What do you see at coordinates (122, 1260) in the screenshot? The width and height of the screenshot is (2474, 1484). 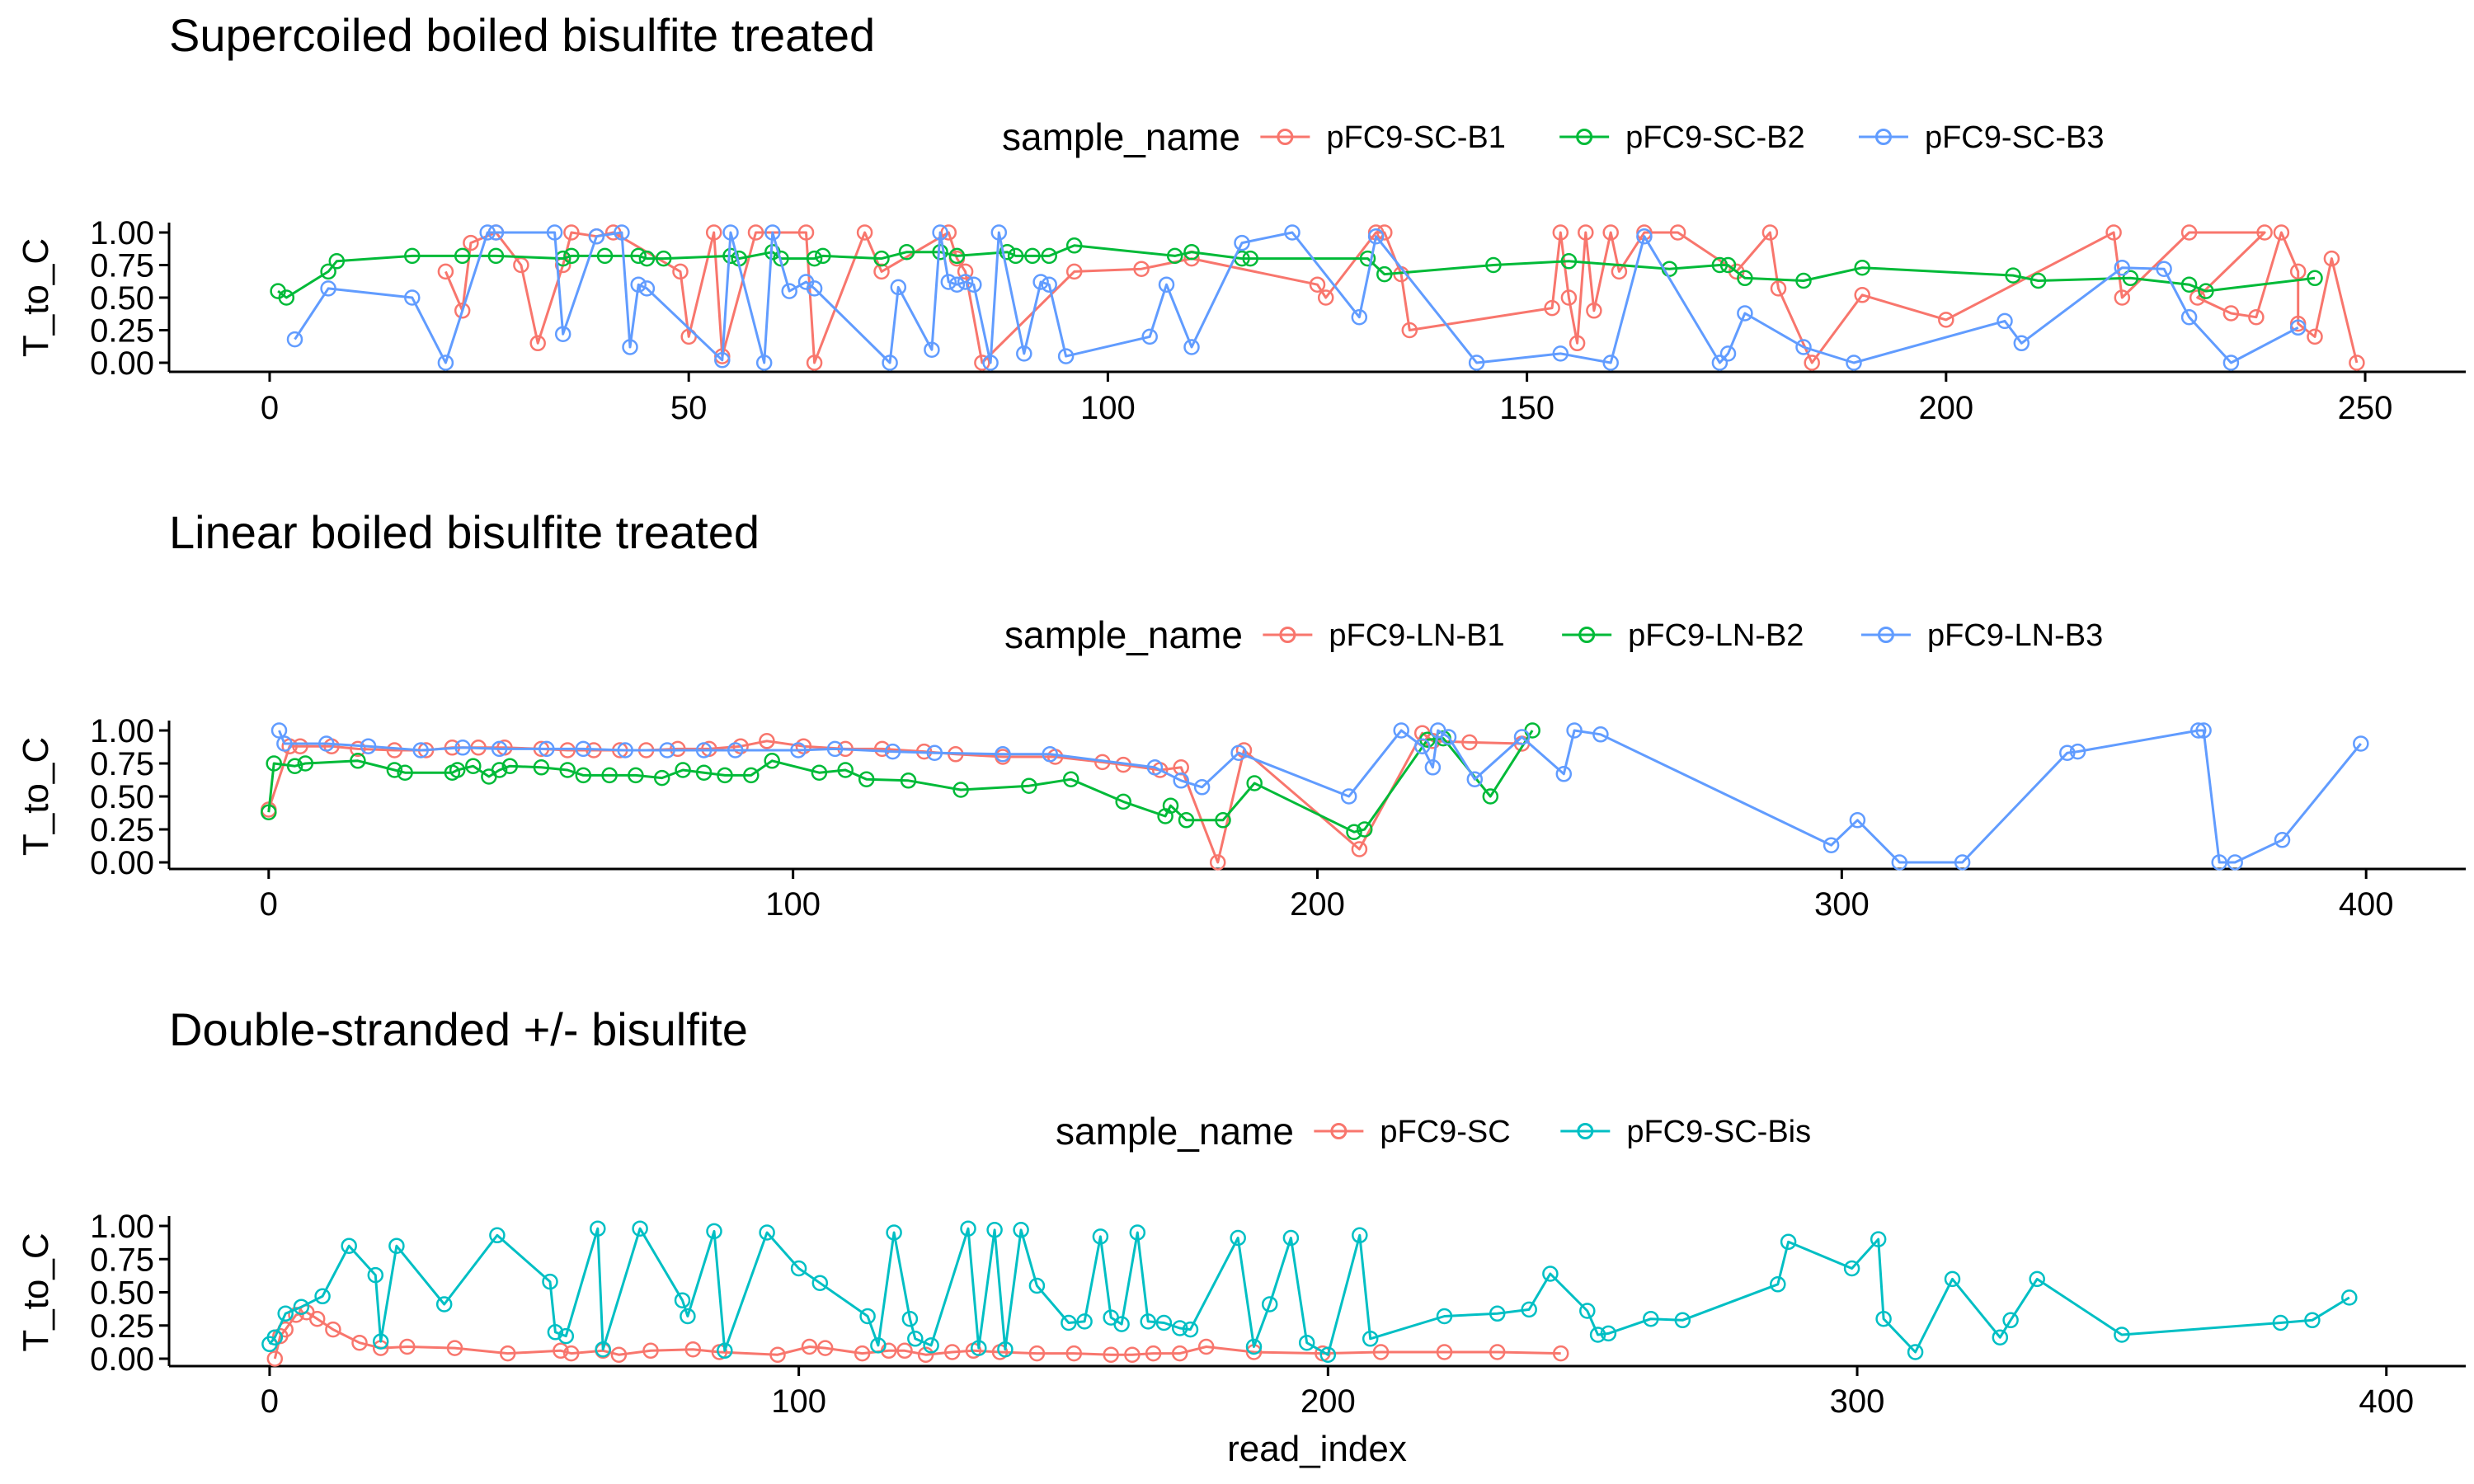 I see `y-tick-label: 0.75` at bounding box center [122, 1260].